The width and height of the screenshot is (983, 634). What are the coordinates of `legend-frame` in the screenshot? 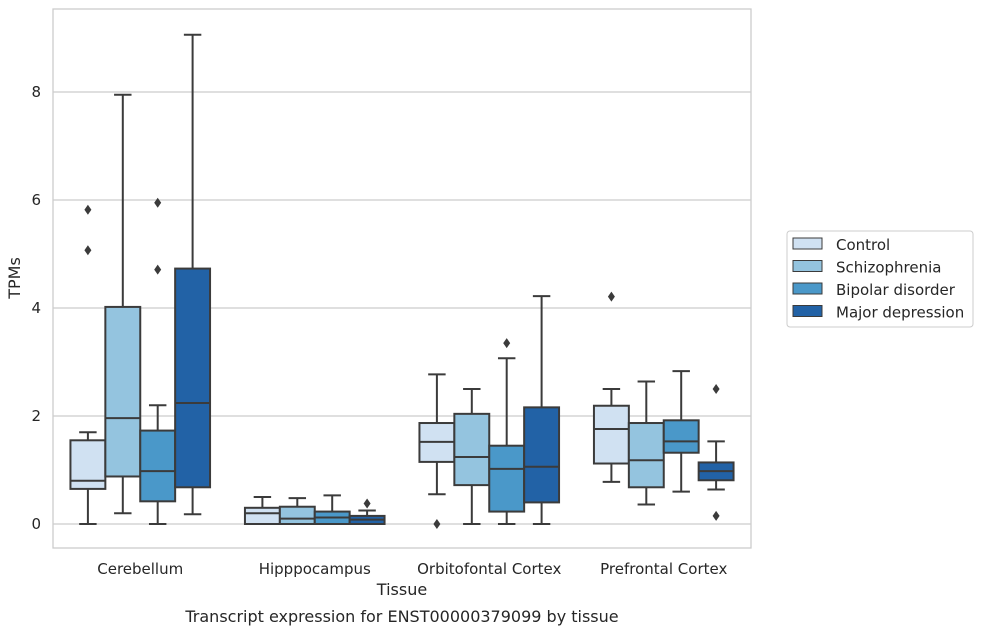 It's located at (880, 279).